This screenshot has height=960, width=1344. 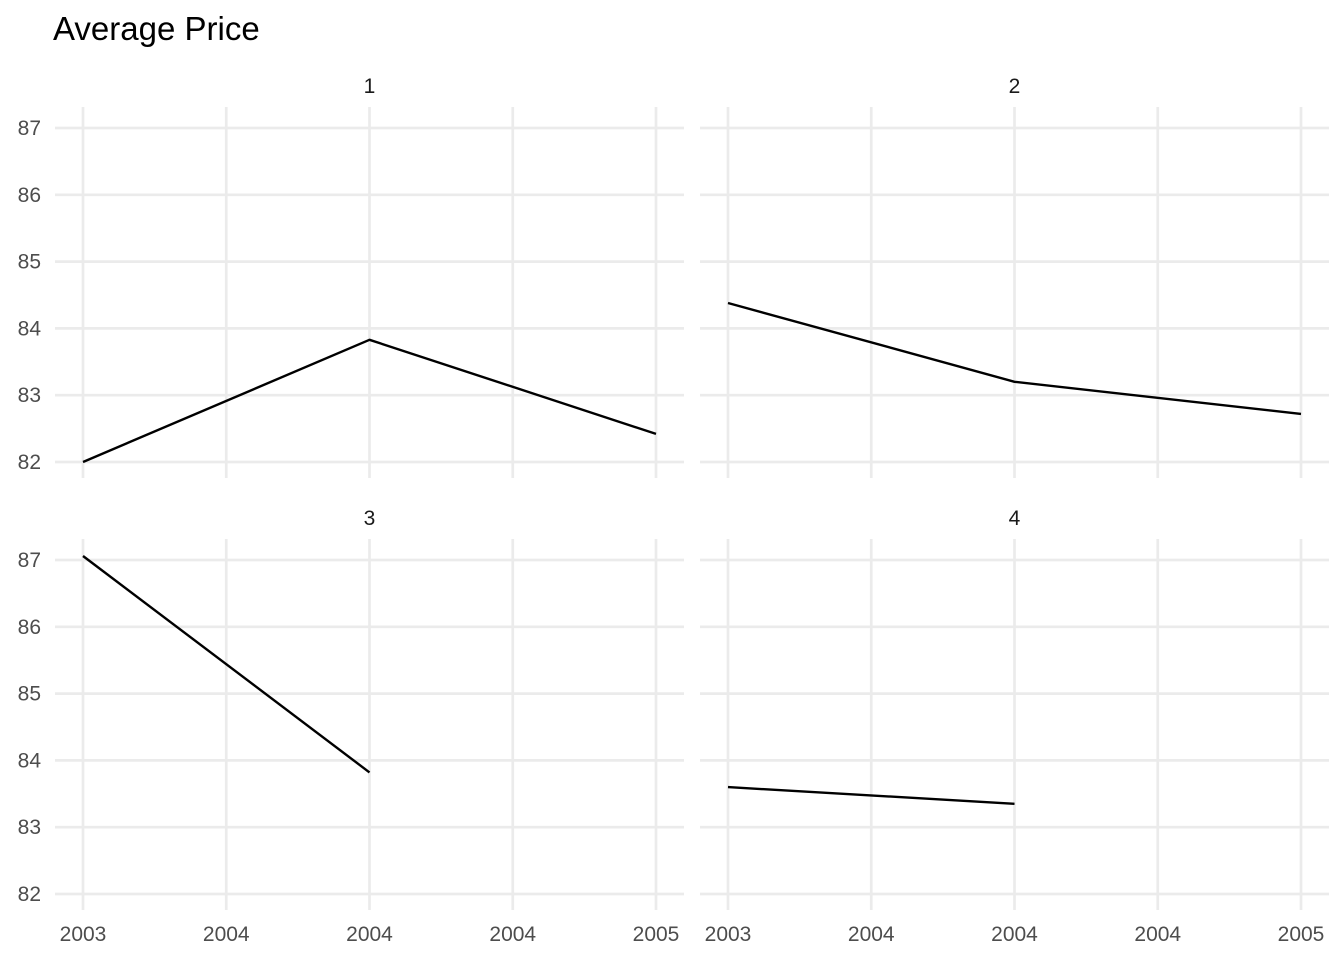 What do you see at coordinates (370, 86) in the screenshot?
I see `panel-label: 1` at bounding box center [370, 86].